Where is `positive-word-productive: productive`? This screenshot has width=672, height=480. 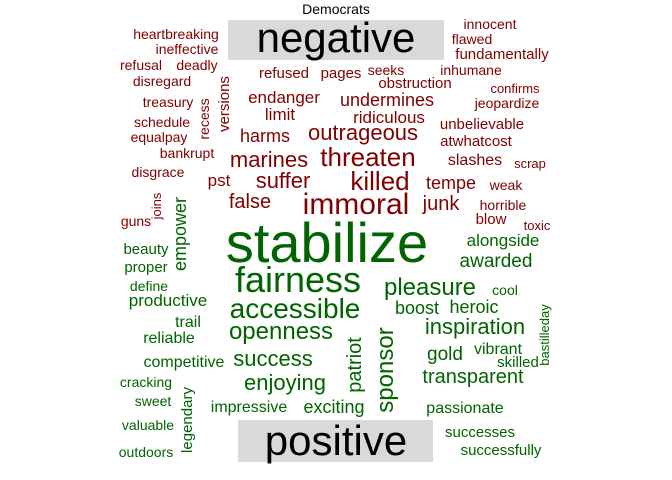
positive-word-productive: productive is located at coordinates (168, 300).